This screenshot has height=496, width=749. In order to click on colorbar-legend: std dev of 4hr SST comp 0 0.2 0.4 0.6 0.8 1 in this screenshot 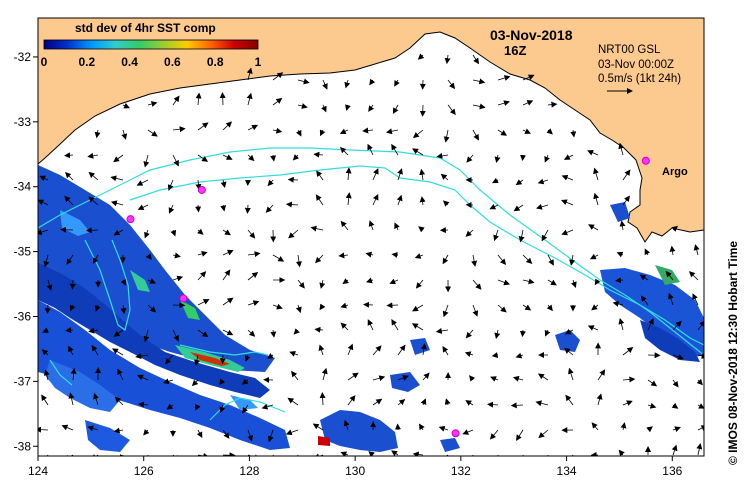, I will do `click(151, 45)`.